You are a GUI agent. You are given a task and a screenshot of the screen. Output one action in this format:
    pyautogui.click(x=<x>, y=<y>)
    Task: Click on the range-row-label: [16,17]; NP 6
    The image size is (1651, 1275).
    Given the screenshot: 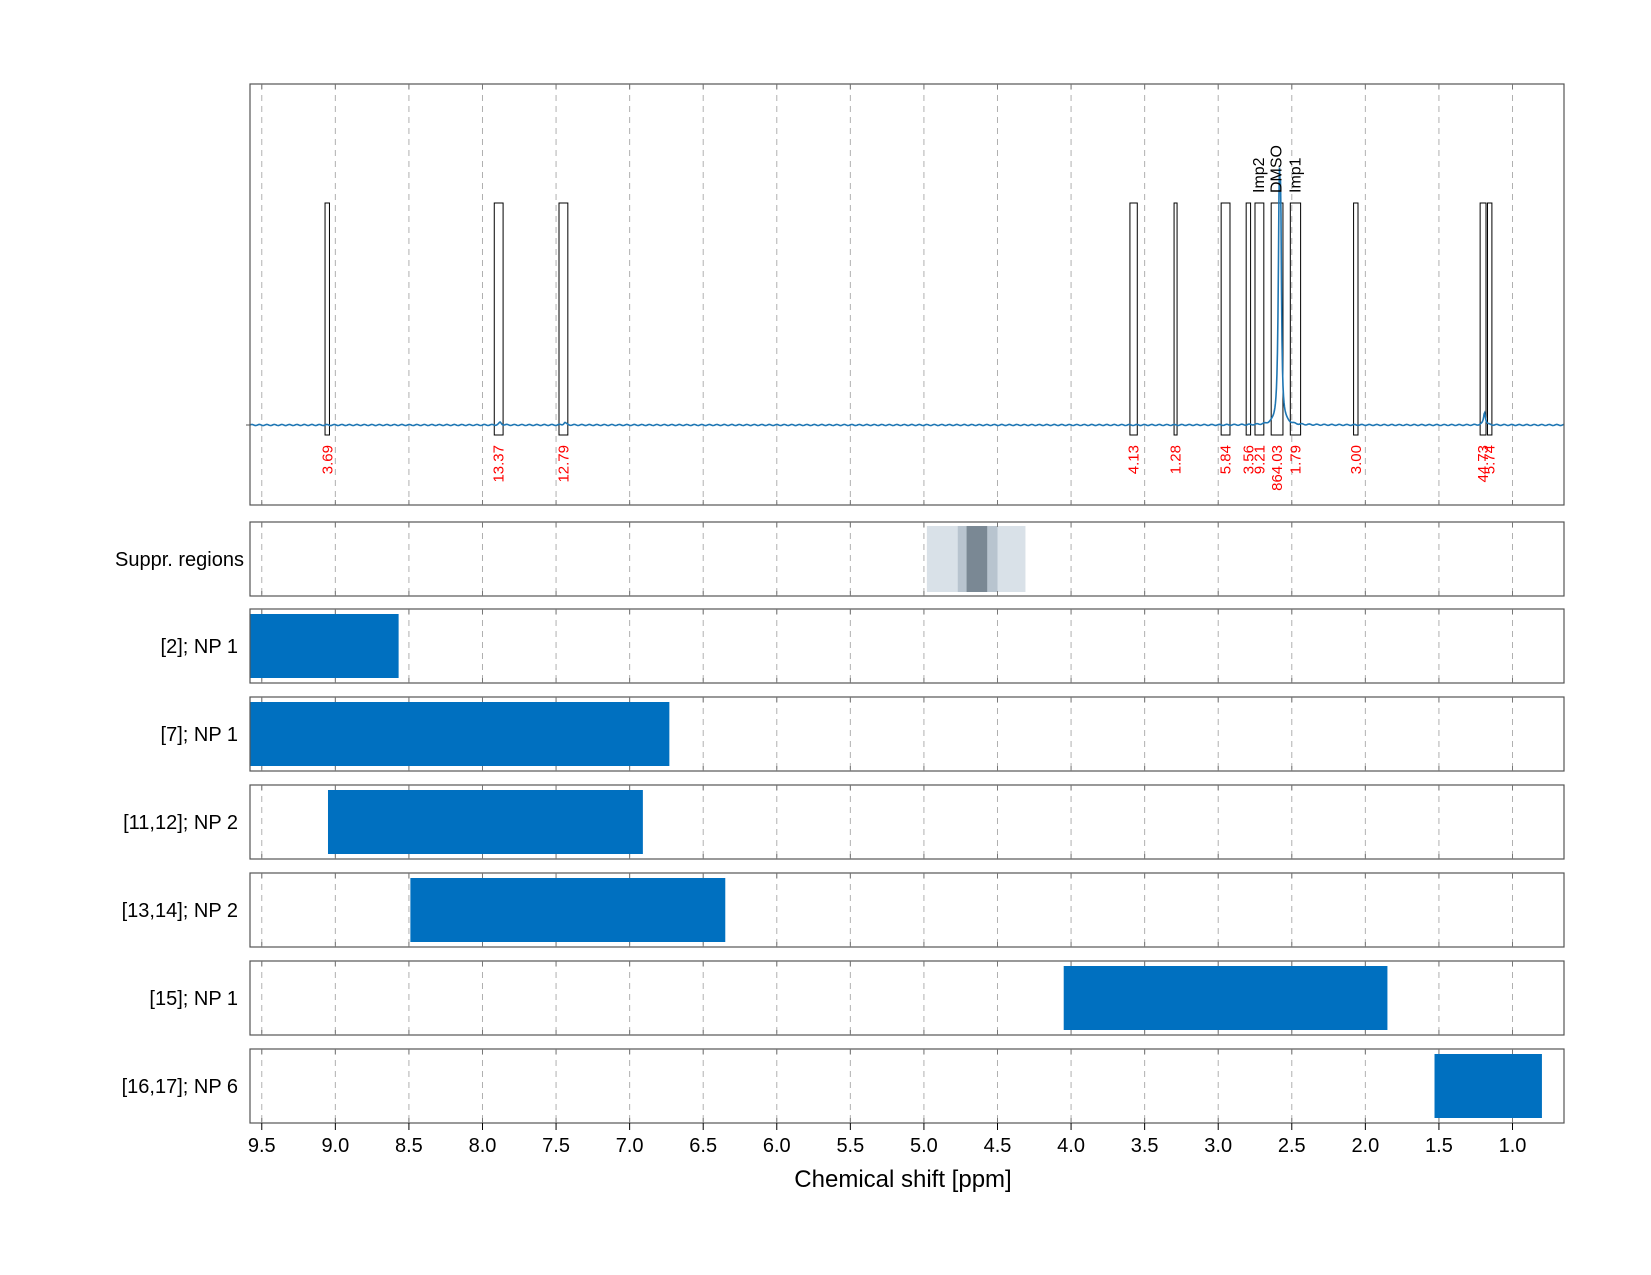 What is the action you would take?
    pyautogui.click(x=180, y=1087)
    